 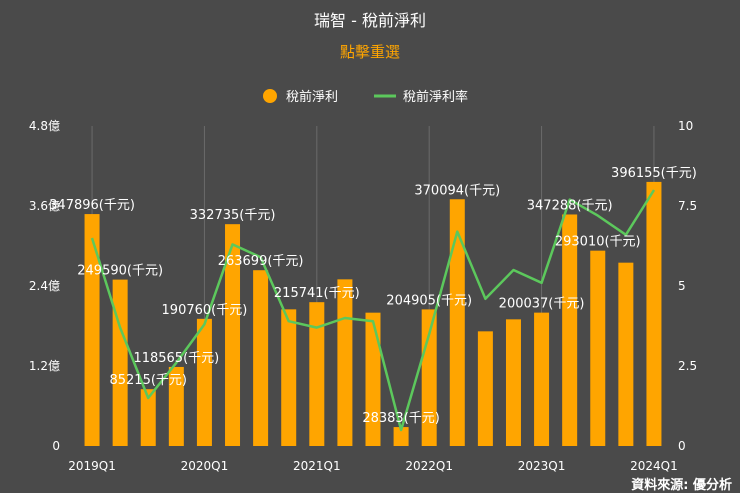 I want to click on chart-title: 瑞智 - 稅前淨利, so click(x=370, y=20).